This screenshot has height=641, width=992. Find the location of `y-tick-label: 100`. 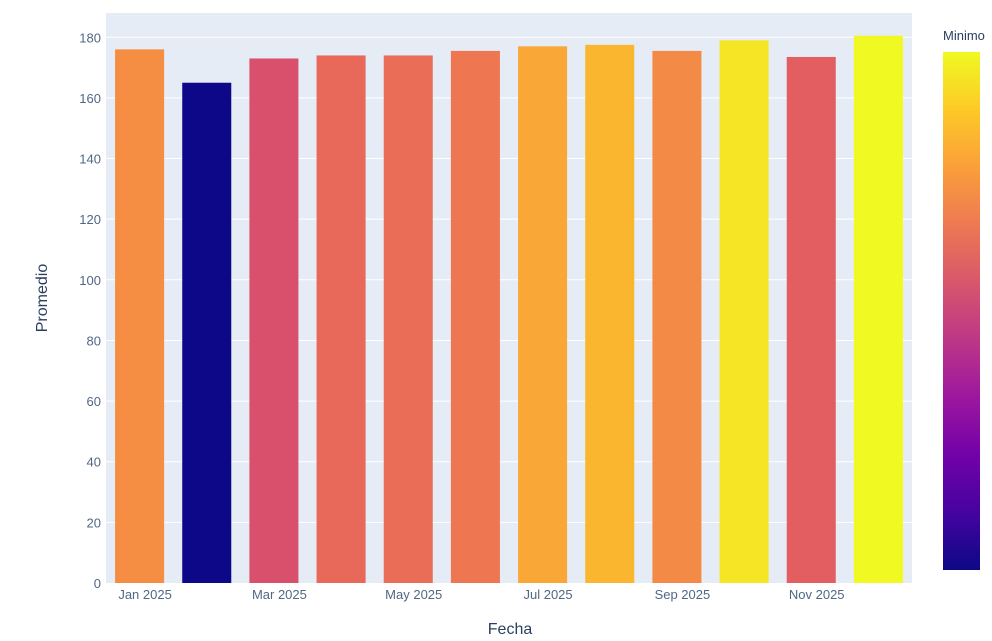

y-tick-label: 100 is located at coordinates (90, 280).